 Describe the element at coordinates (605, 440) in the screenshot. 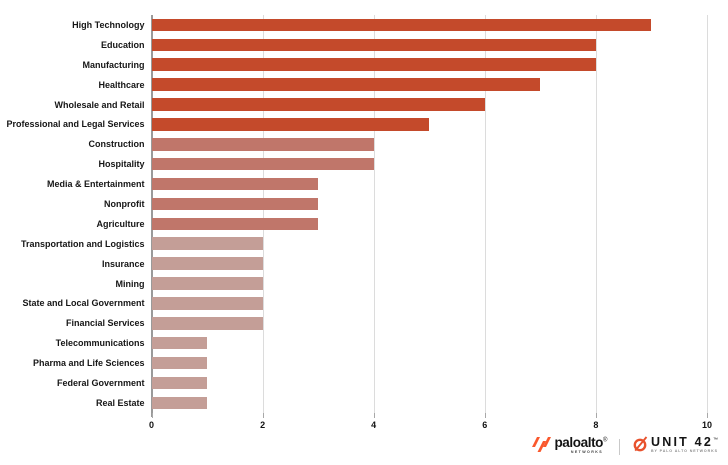

I see `registered-mark: ®` at that location.